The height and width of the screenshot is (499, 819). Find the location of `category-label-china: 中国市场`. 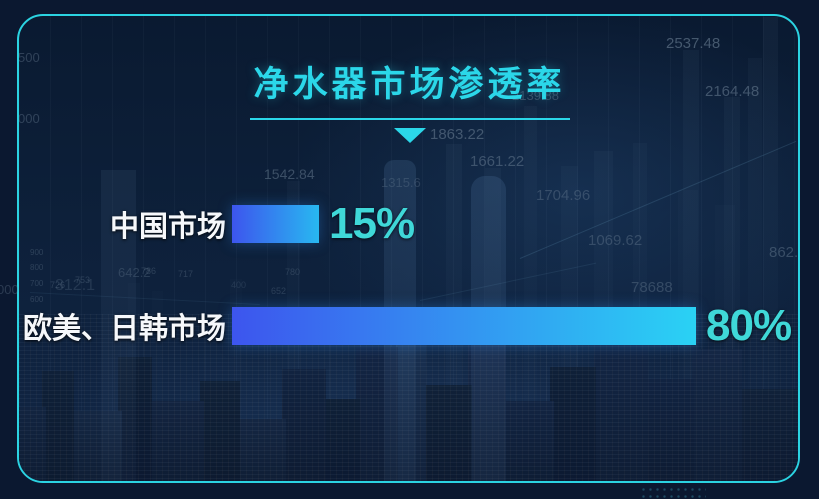

category-label-china: 中国市场 is located at coordinates (167, 227).